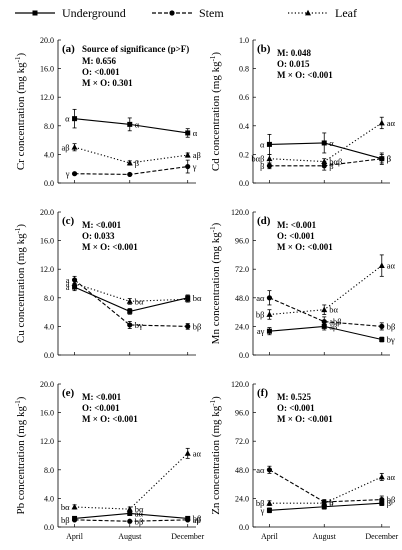 The image size is (402, 550). I want to click on series-leaf: bαβ bαβ aα, so click(323, 141).